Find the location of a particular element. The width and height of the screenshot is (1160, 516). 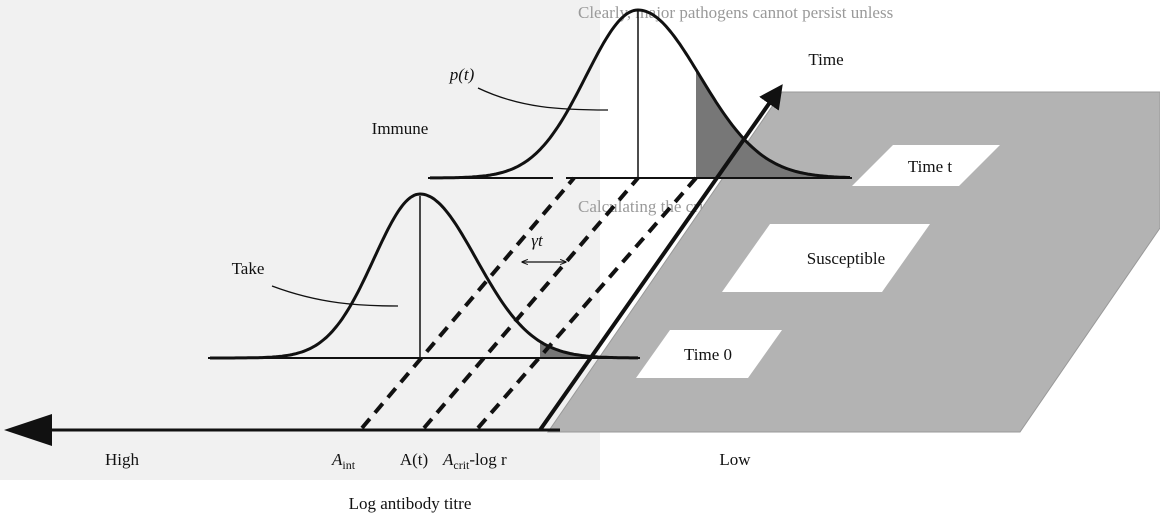

gamma-t-label: γt is located at coordinates (537, 240).